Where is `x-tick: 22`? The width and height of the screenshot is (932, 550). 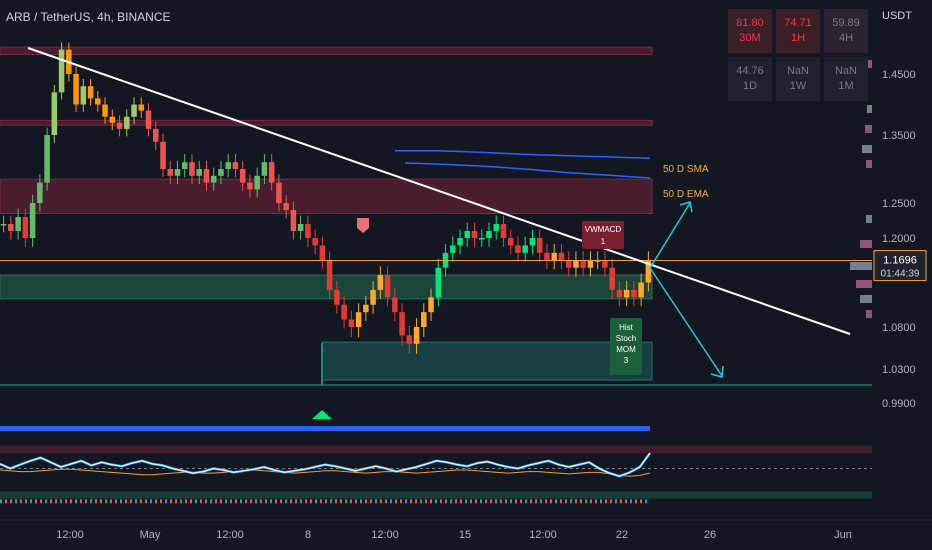
x-tick: 22 is located at coordinates (622, 535).